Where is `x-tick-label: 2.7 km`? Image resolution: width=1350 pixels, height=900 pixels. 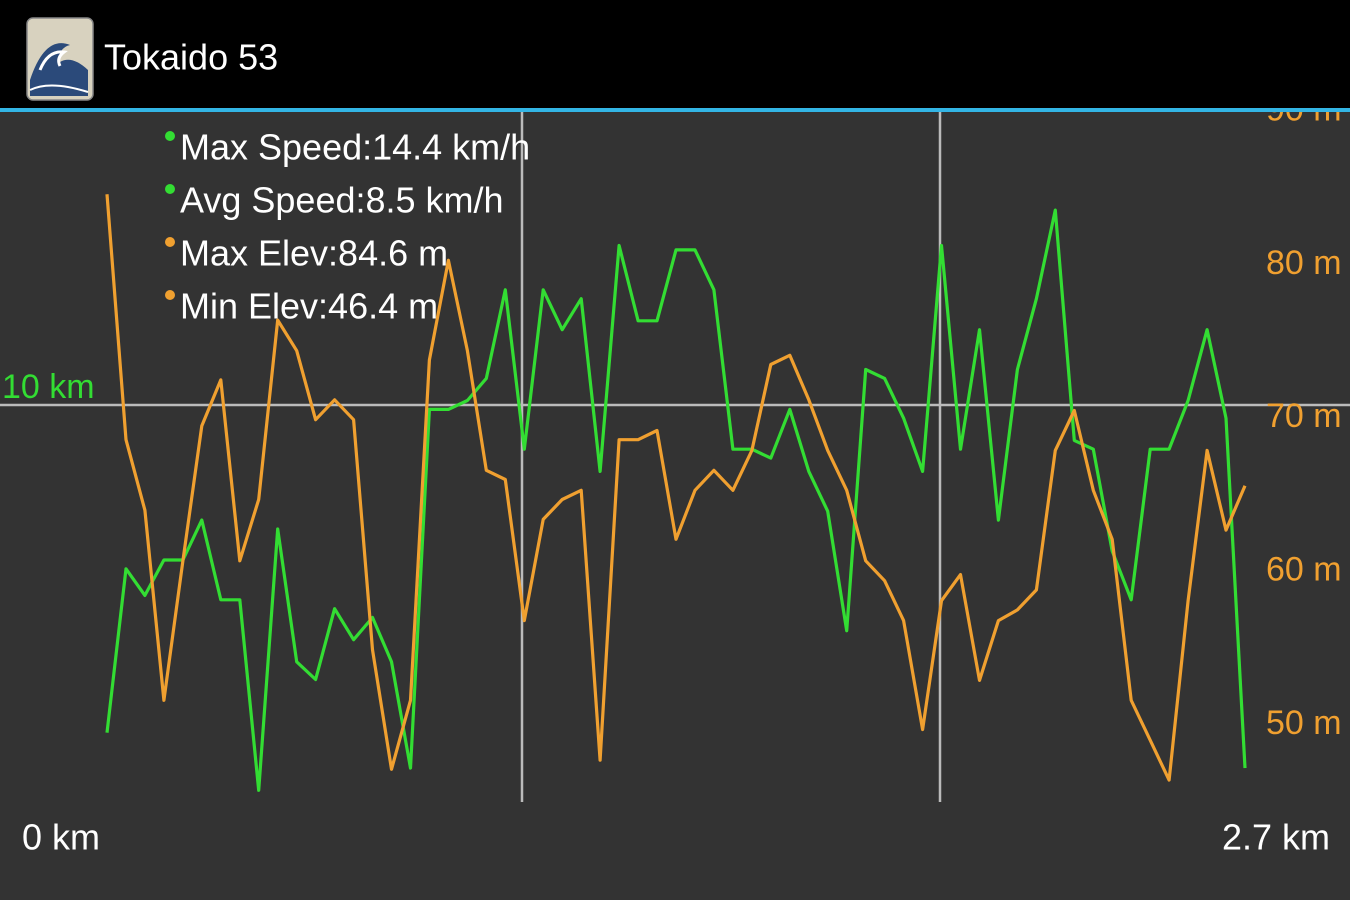
x-tick-label: 2.7 km is located at coordinates (1276, 837).